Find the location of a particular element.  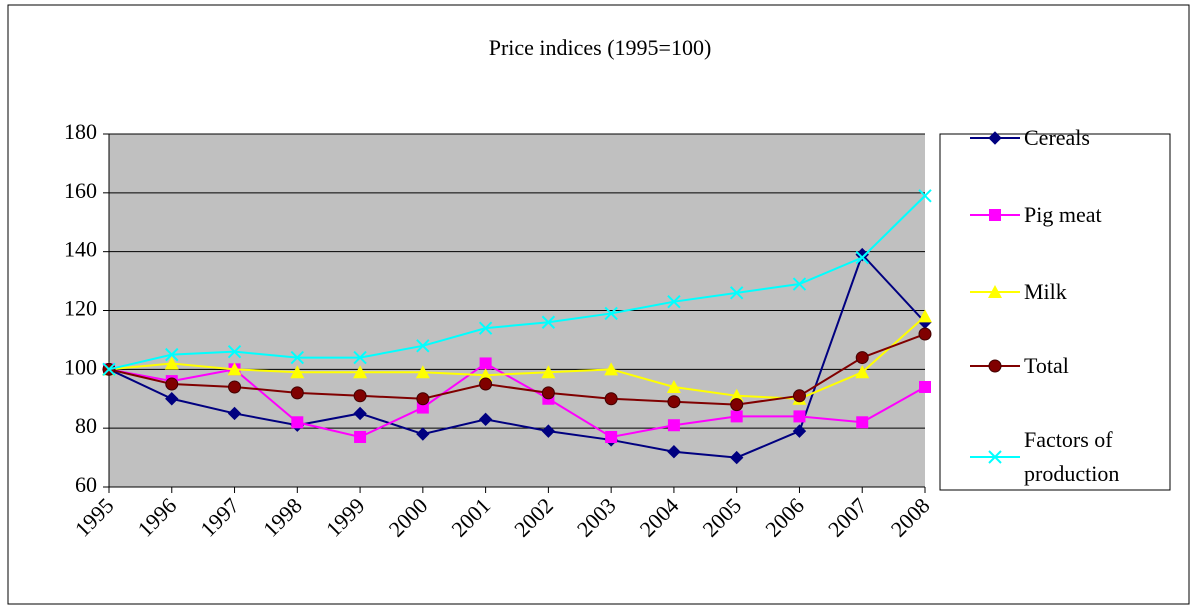

y-tick-label: 140 is located at coordinates (80, 249).